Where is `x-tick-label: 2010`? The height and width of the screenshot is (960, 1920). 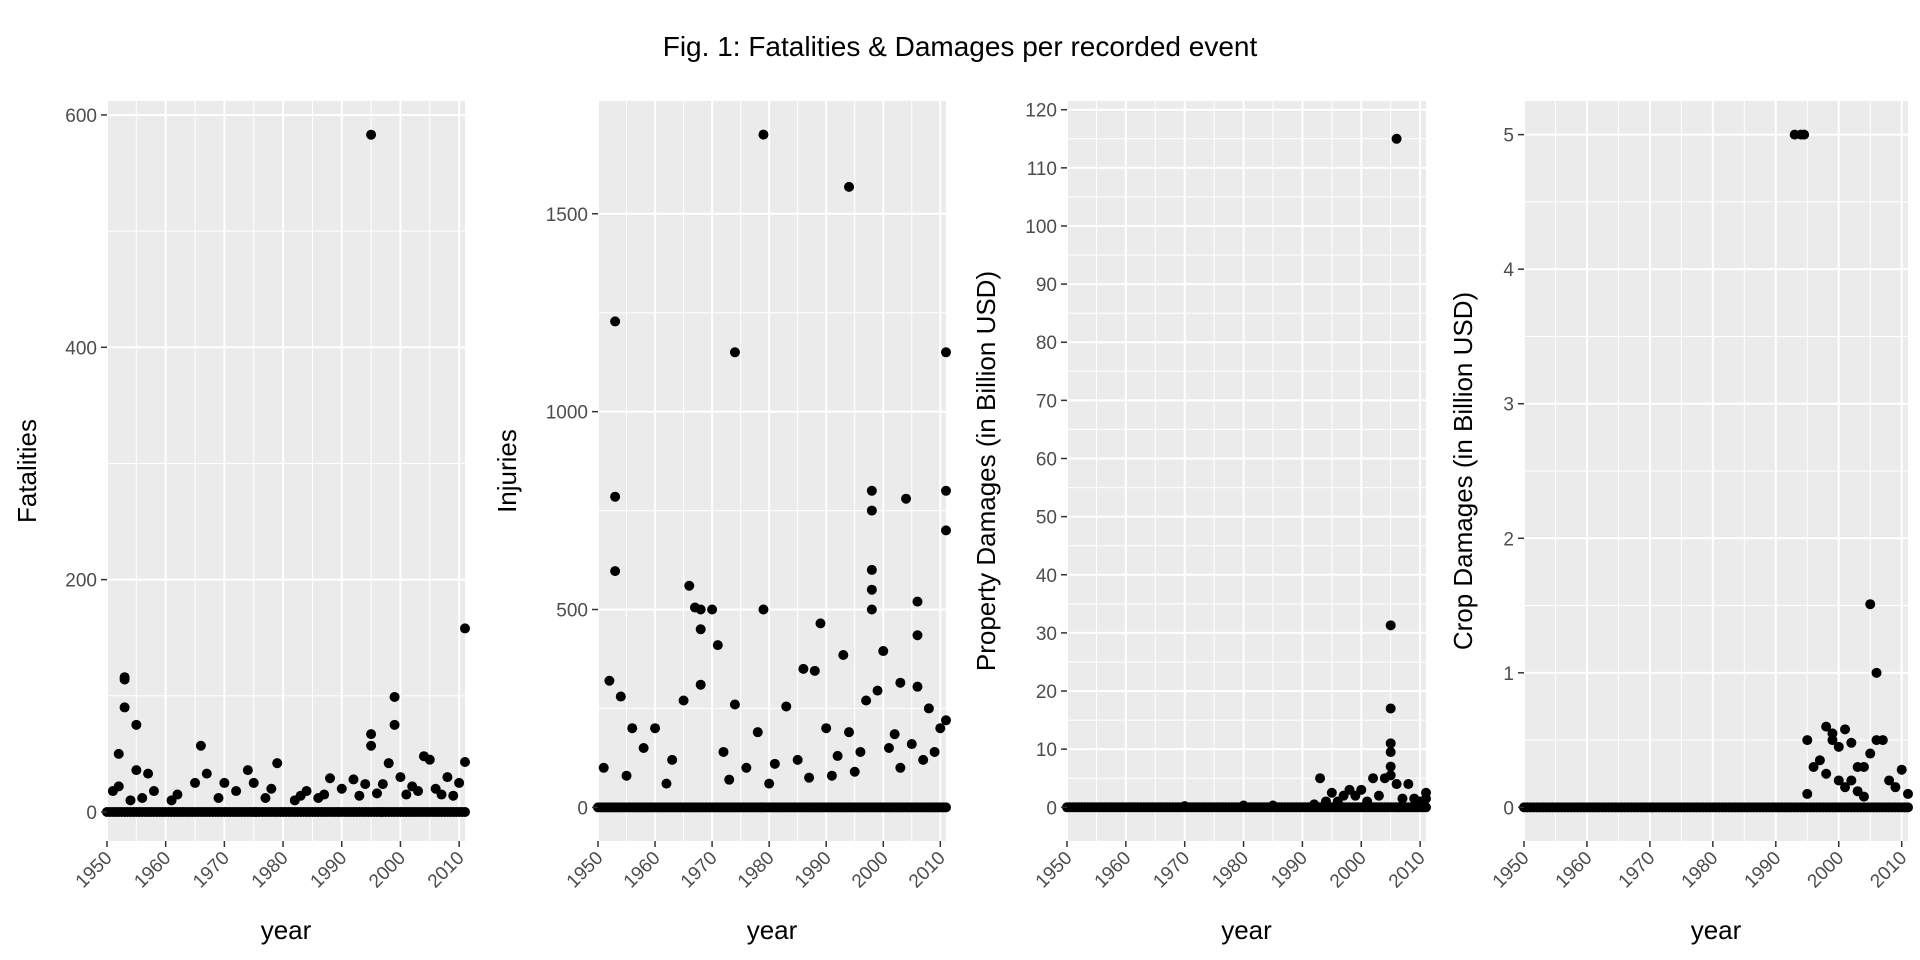 x-tick-label: 2010 is located at coordinates (1888, 870).